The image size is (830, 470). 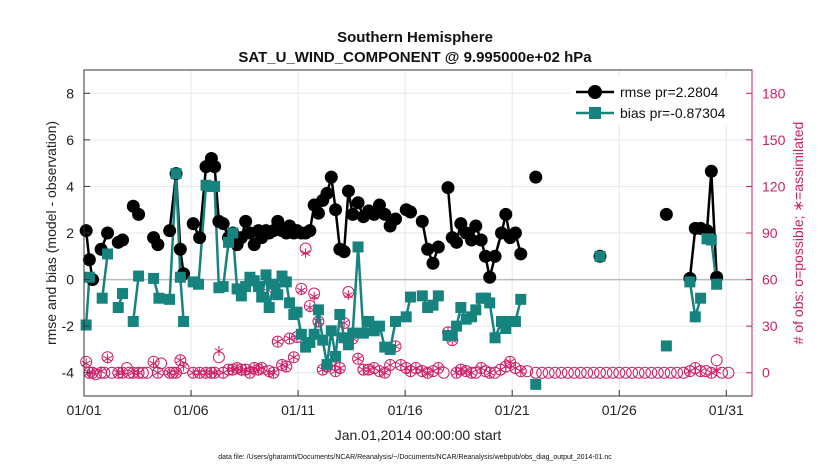 What do you see at coordinates (70, 140) in the screenshot?
I see `y-tick-label: 6` at bounding box center [70, 140].